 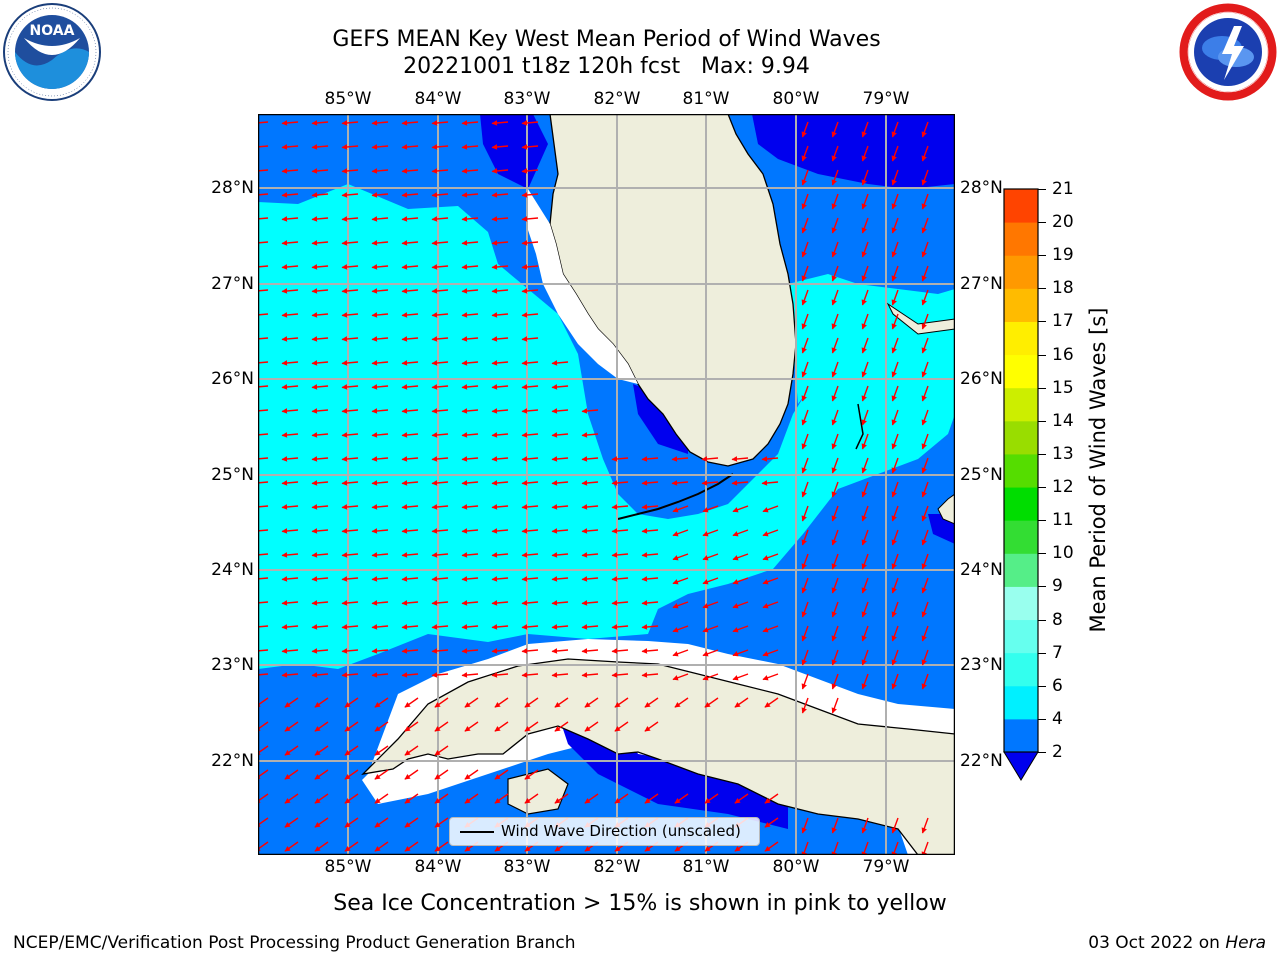 I want to click on nodata-fl-west, so click(x=582, y=286).